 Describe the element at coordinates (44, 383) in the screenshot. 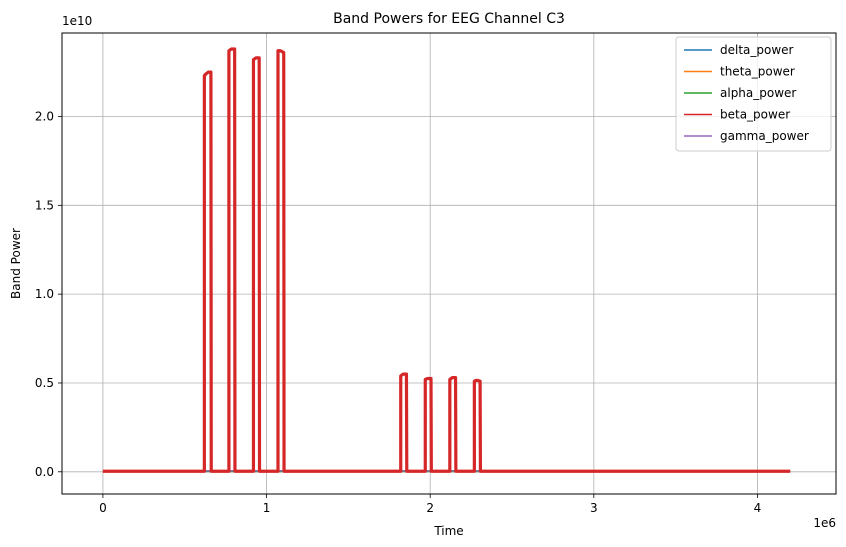

I see `y-tick-label: 0.5` at that location.